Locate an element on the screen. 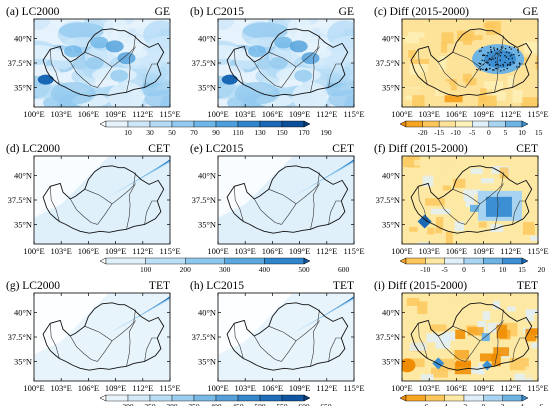 The image size is (550, 406). colorbar-ge: 10 30 50 70 90 110 130 150 170 190 is located at coordinates (215, 128).